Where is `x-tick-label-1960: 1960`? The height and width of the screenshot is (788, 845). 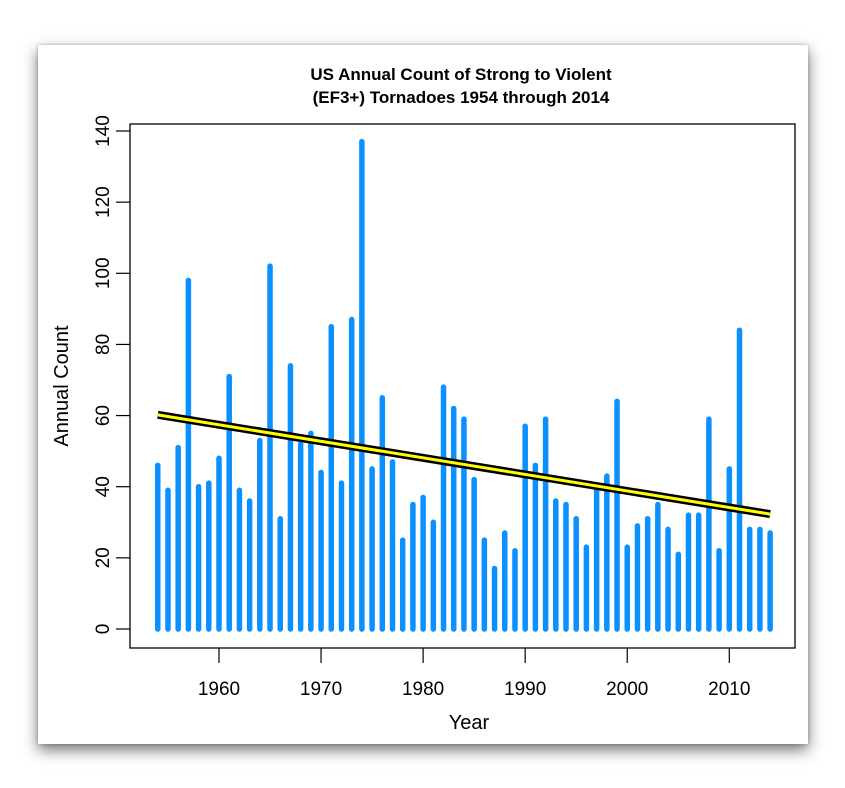
x-tick-label-1960: 1960 is located at coordinates (219, 689).